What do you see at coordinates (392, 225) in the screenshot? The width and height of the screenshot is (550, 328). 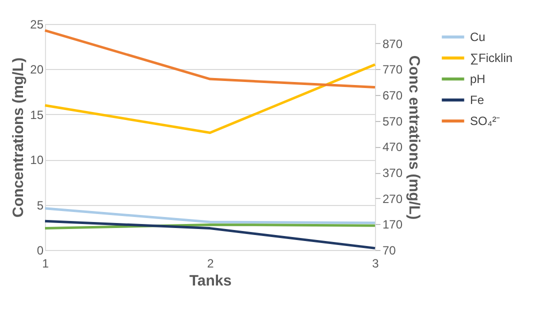 I see `y2-tick-label: 170` at bounding box center [392, 225].